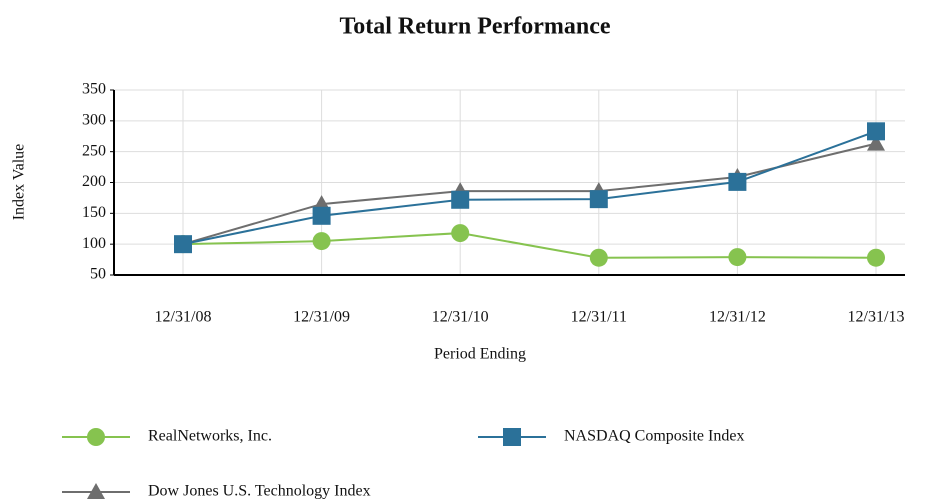 The height and width of the screenshot is (504, 935). I want to click on x-tick-label: 12/31/13, so click(876, 317).